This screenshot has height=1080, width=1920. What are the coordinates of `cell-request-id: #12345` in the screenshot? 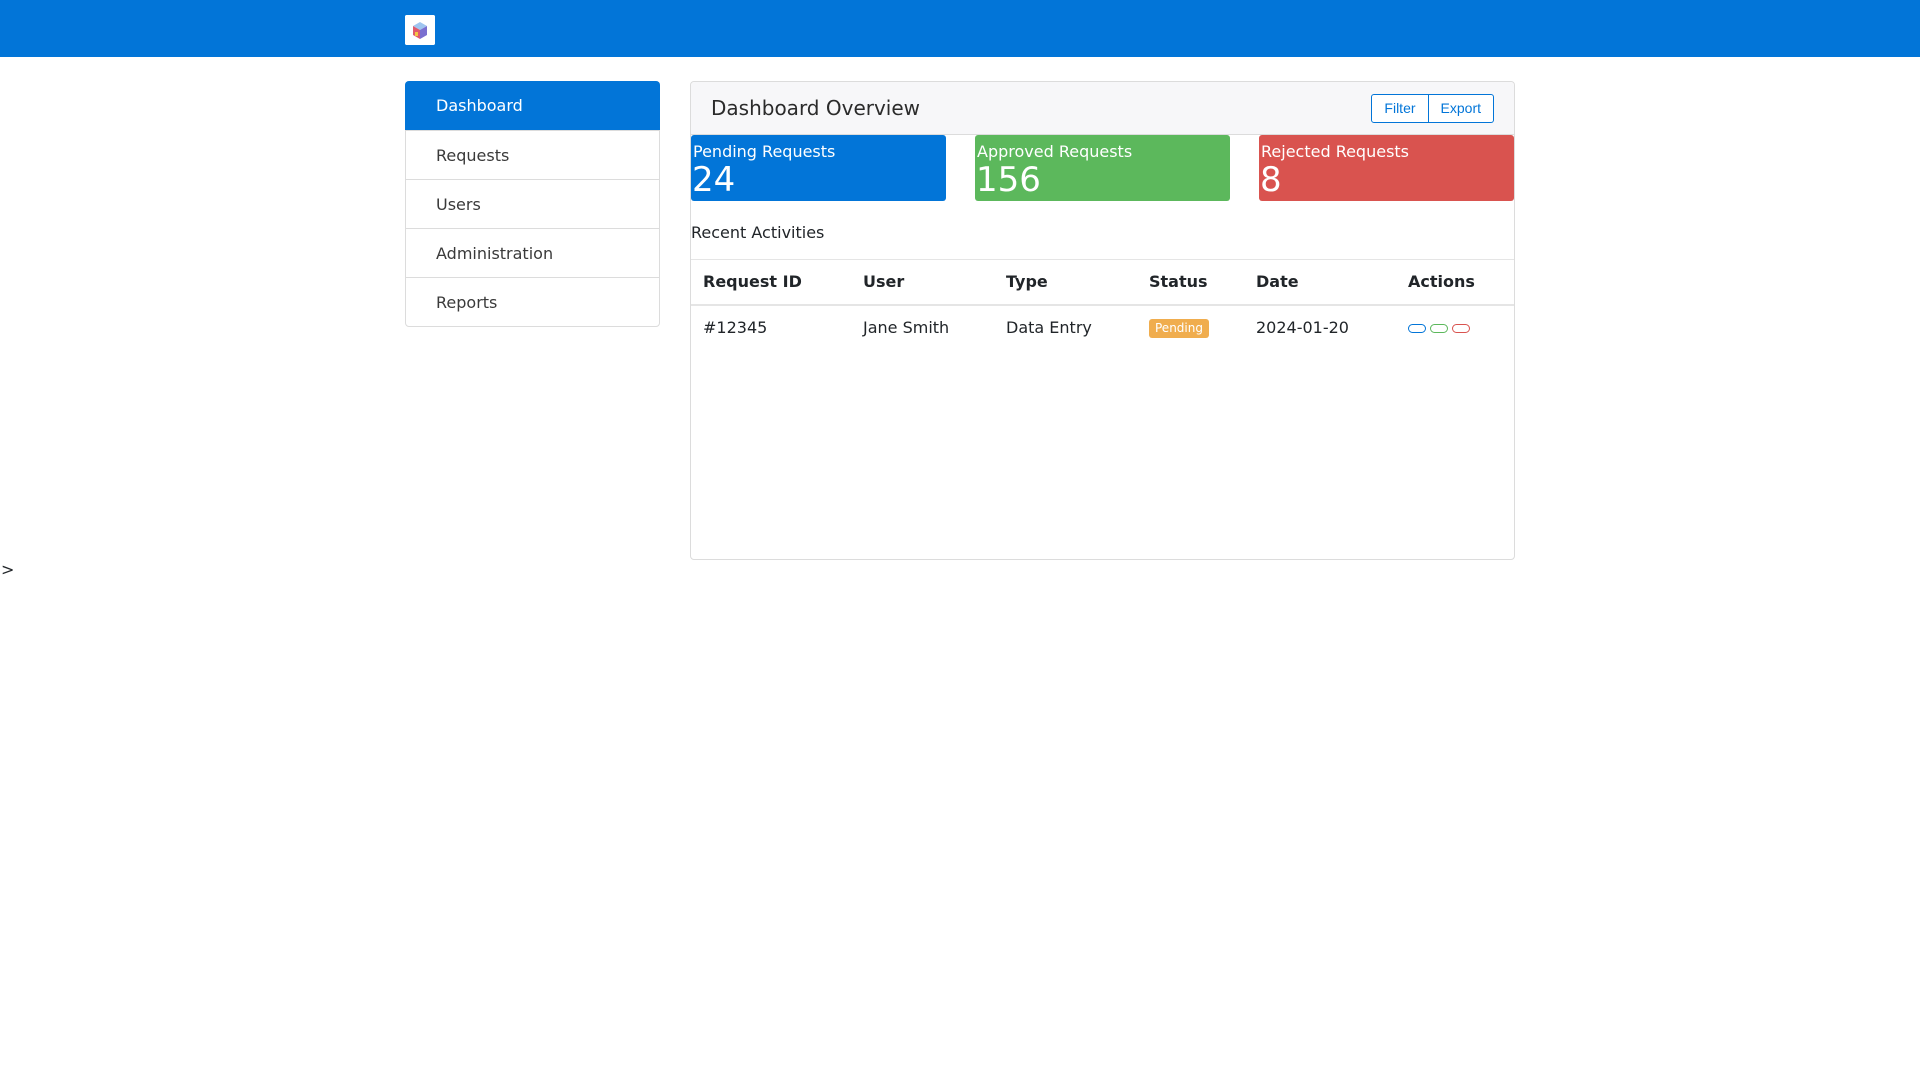 It's located at (735, 327).